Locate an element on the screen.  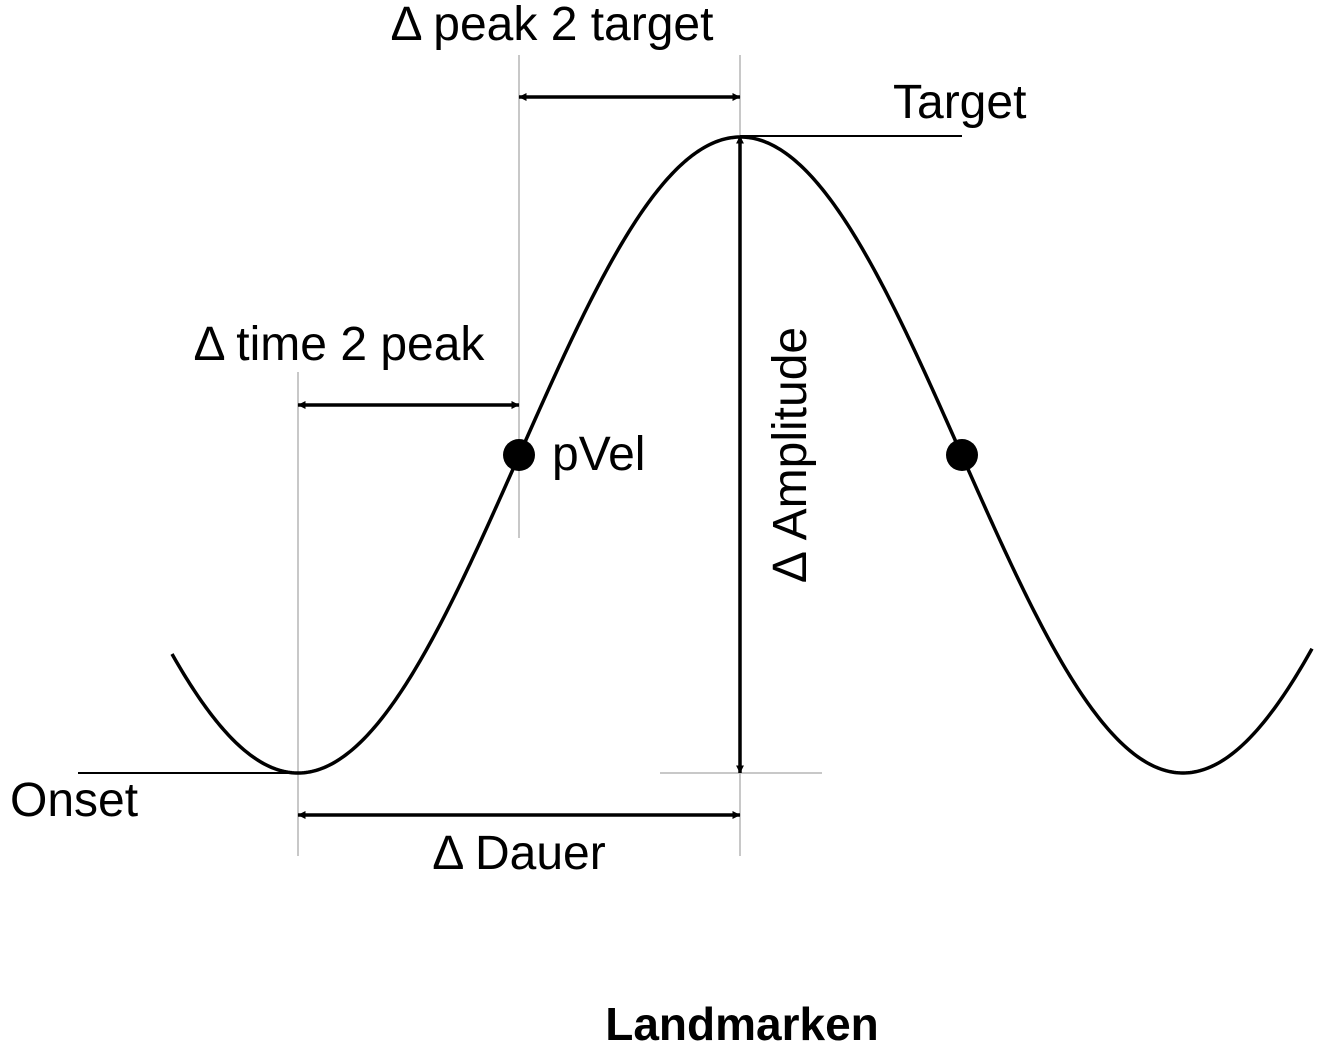
peak-to-target-label: Δ peak 2 target is located at coordinates (552, 25).